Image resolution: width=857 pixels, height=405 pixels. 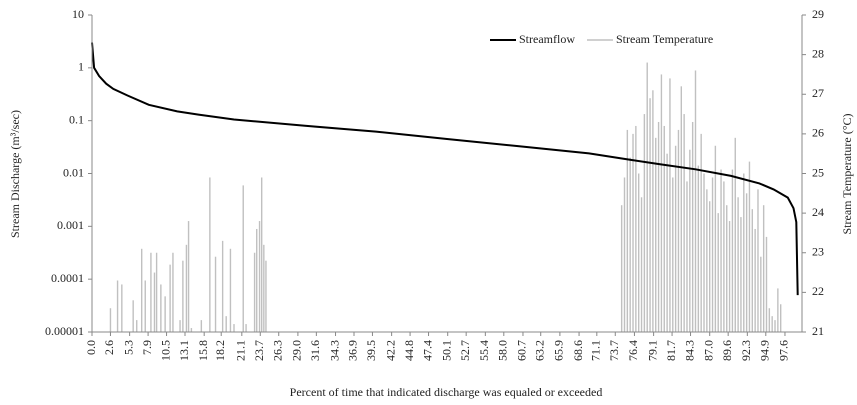 What do you see at coordinates (539, 350) in the screenshot?
I see `x-tick-label: 63.2` at bounding box center [539, 350].